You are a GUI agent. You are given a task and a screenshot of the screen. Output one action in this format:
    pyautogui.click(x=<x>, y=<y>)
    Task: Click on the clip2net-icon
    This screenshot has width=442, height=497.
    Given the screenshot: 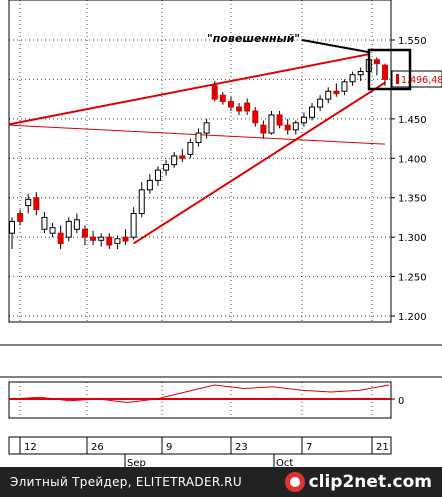 What is the action you would take?
    pyautogui.click(x=294, y=482)
    